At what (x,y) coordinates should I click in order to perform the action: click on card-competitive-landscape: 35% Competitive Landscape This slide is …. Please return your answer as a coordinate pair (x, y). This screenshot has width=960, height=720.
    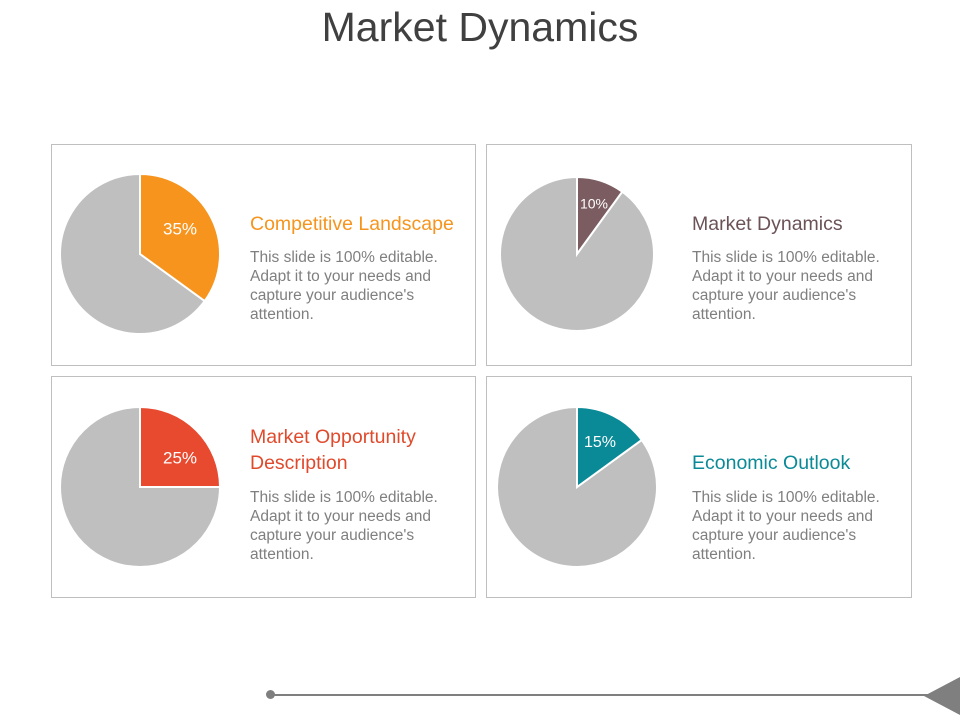
    Looking at the image, I should click on (263, 255).